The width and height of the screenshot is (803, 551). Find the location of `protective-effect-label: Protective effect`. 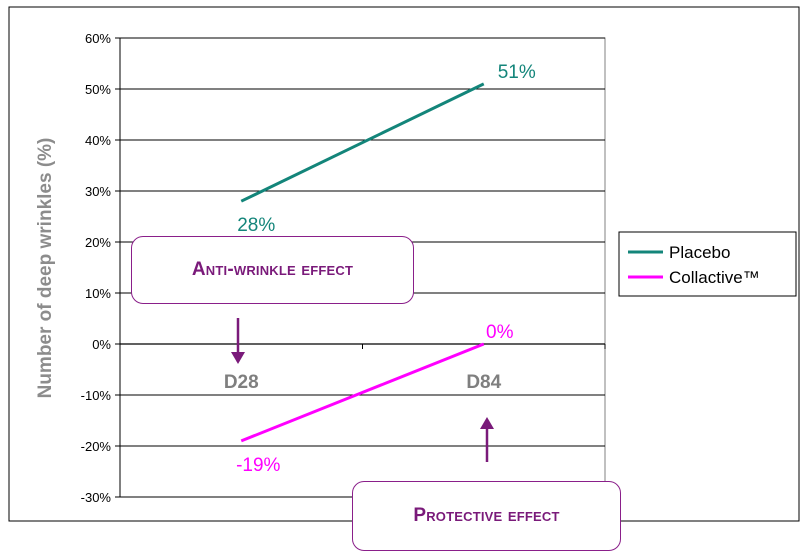

protective-effect-label: Protective effect is located at coordinates (486, 516).